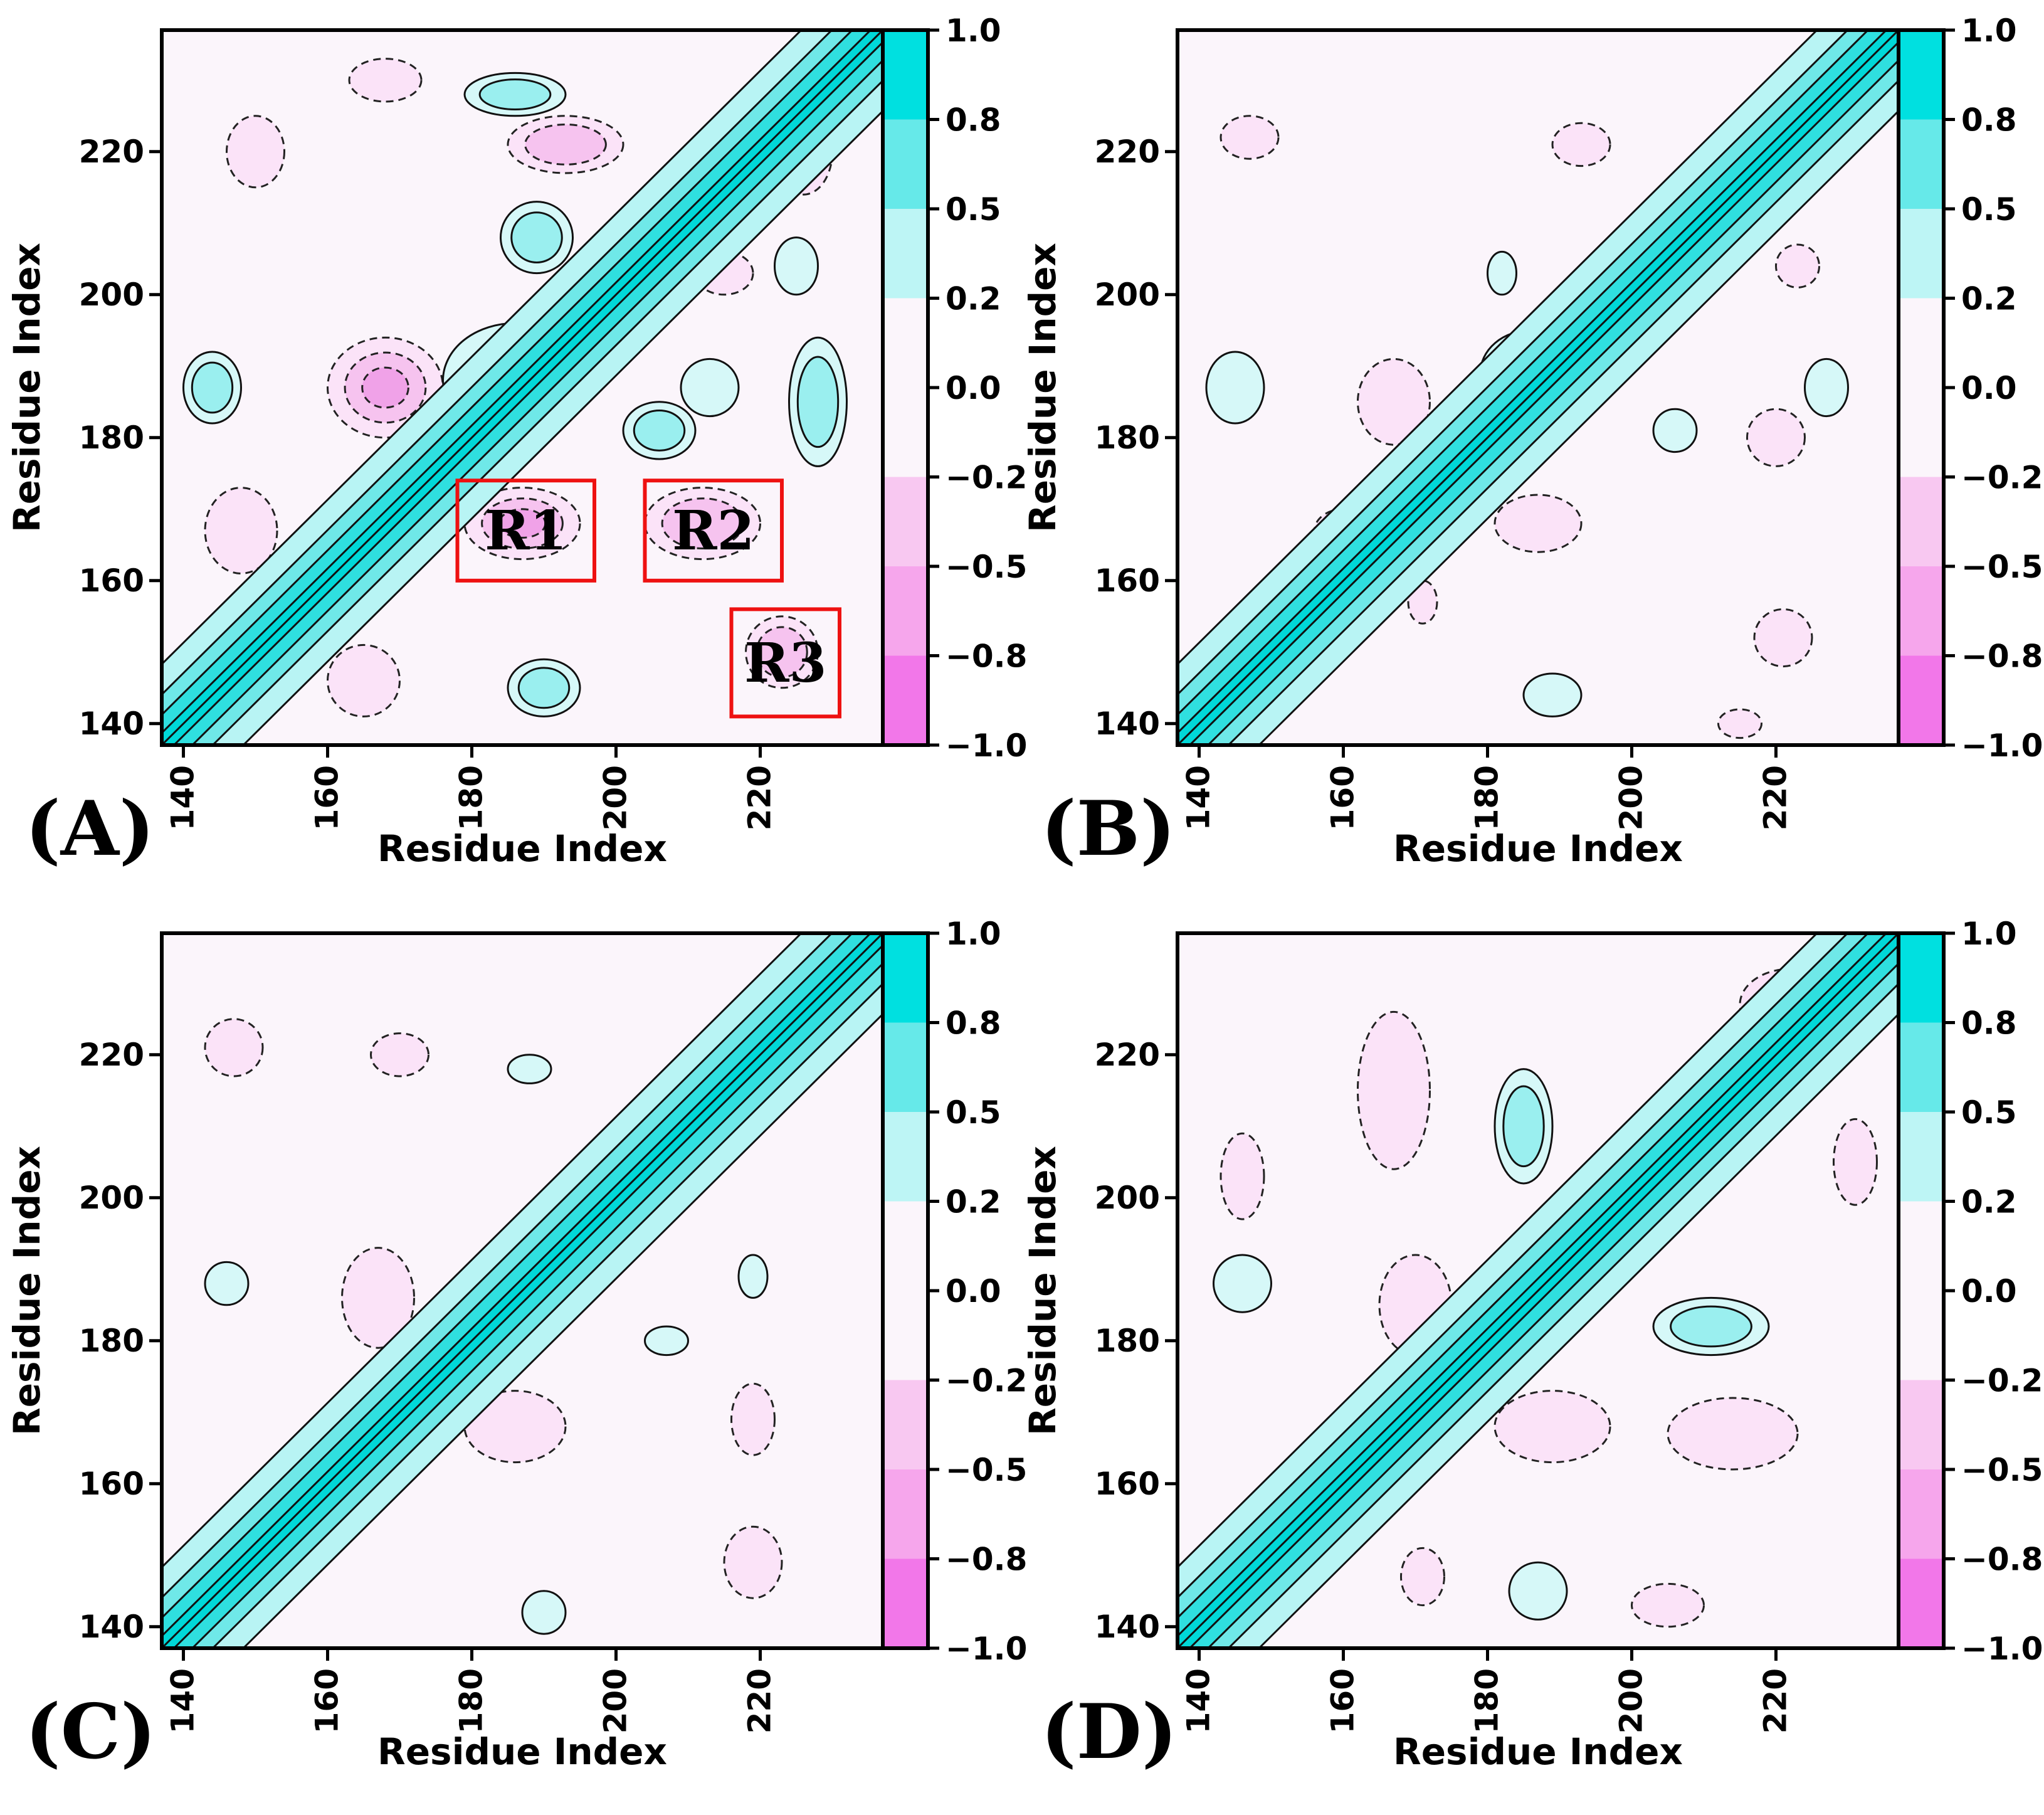 The image size is (2044, 1815). I want to click on colorbar-tick-label: 1.0, so click(973, 31).